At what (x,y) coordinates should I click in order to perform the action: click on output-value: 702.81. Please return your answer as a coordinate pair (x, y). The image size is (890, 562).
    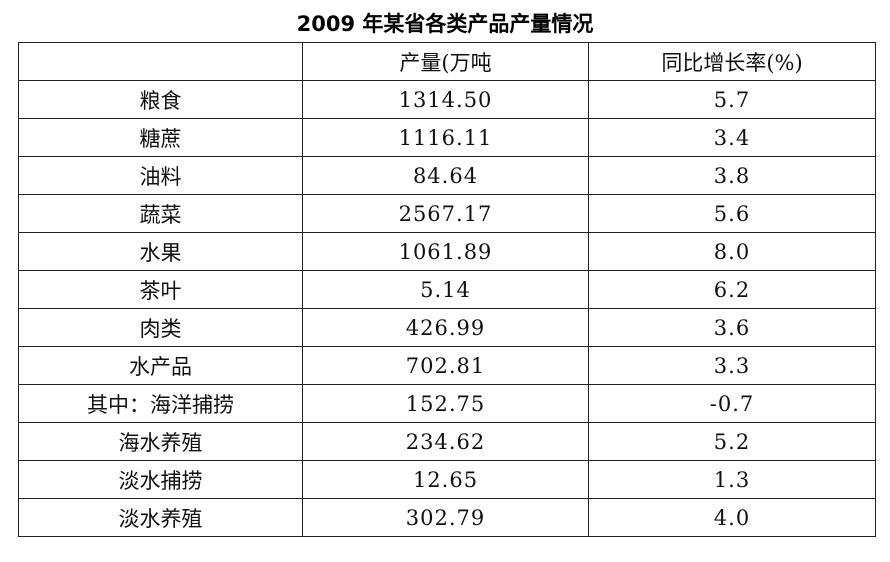
    Looking at the image, I should click on (445, 365).